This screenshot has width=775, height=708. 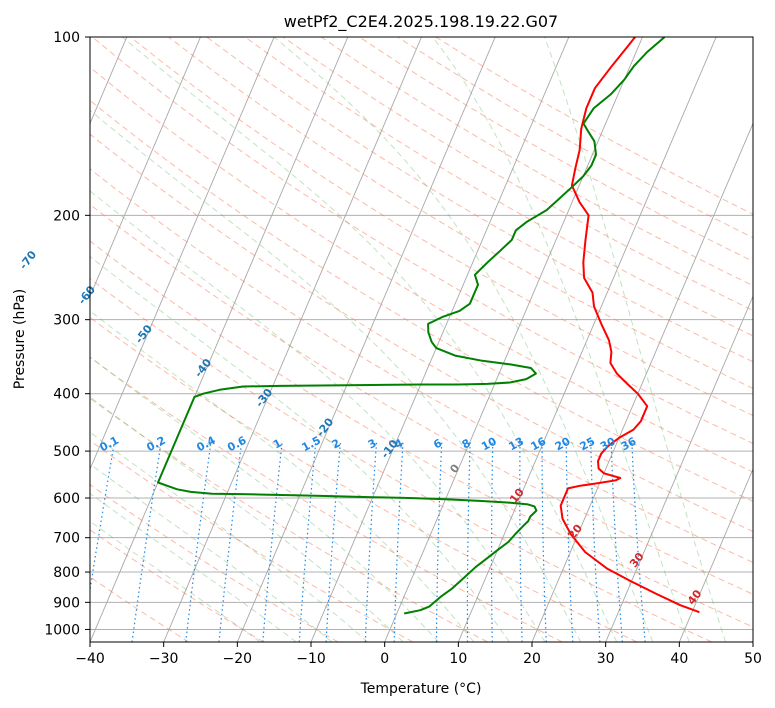 What do you see at coordinates (421, 22) in the screenshot?
I see `chart-title: wetPf2_C2E4.2025.198.19.22.G07` at bounding box center [421, 22].